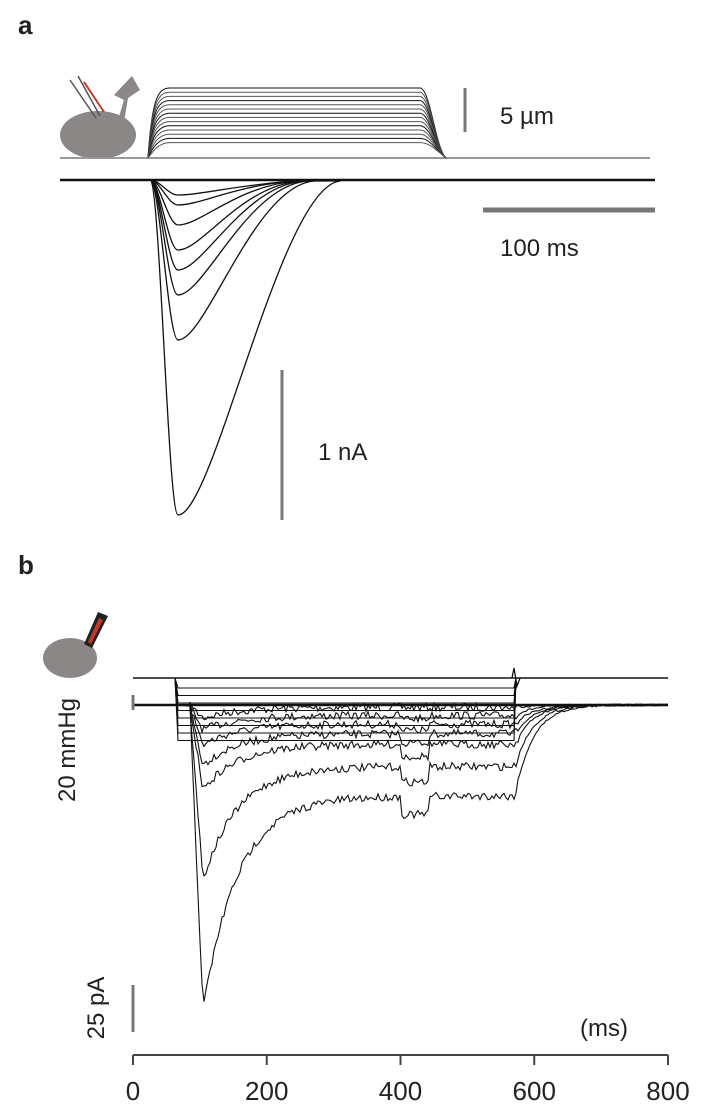 This screenshot has width=711, height=1113. Describe the element at coordinates (604, 1028) in the screenshot. I see `axis-unit: (ms)` at that location.